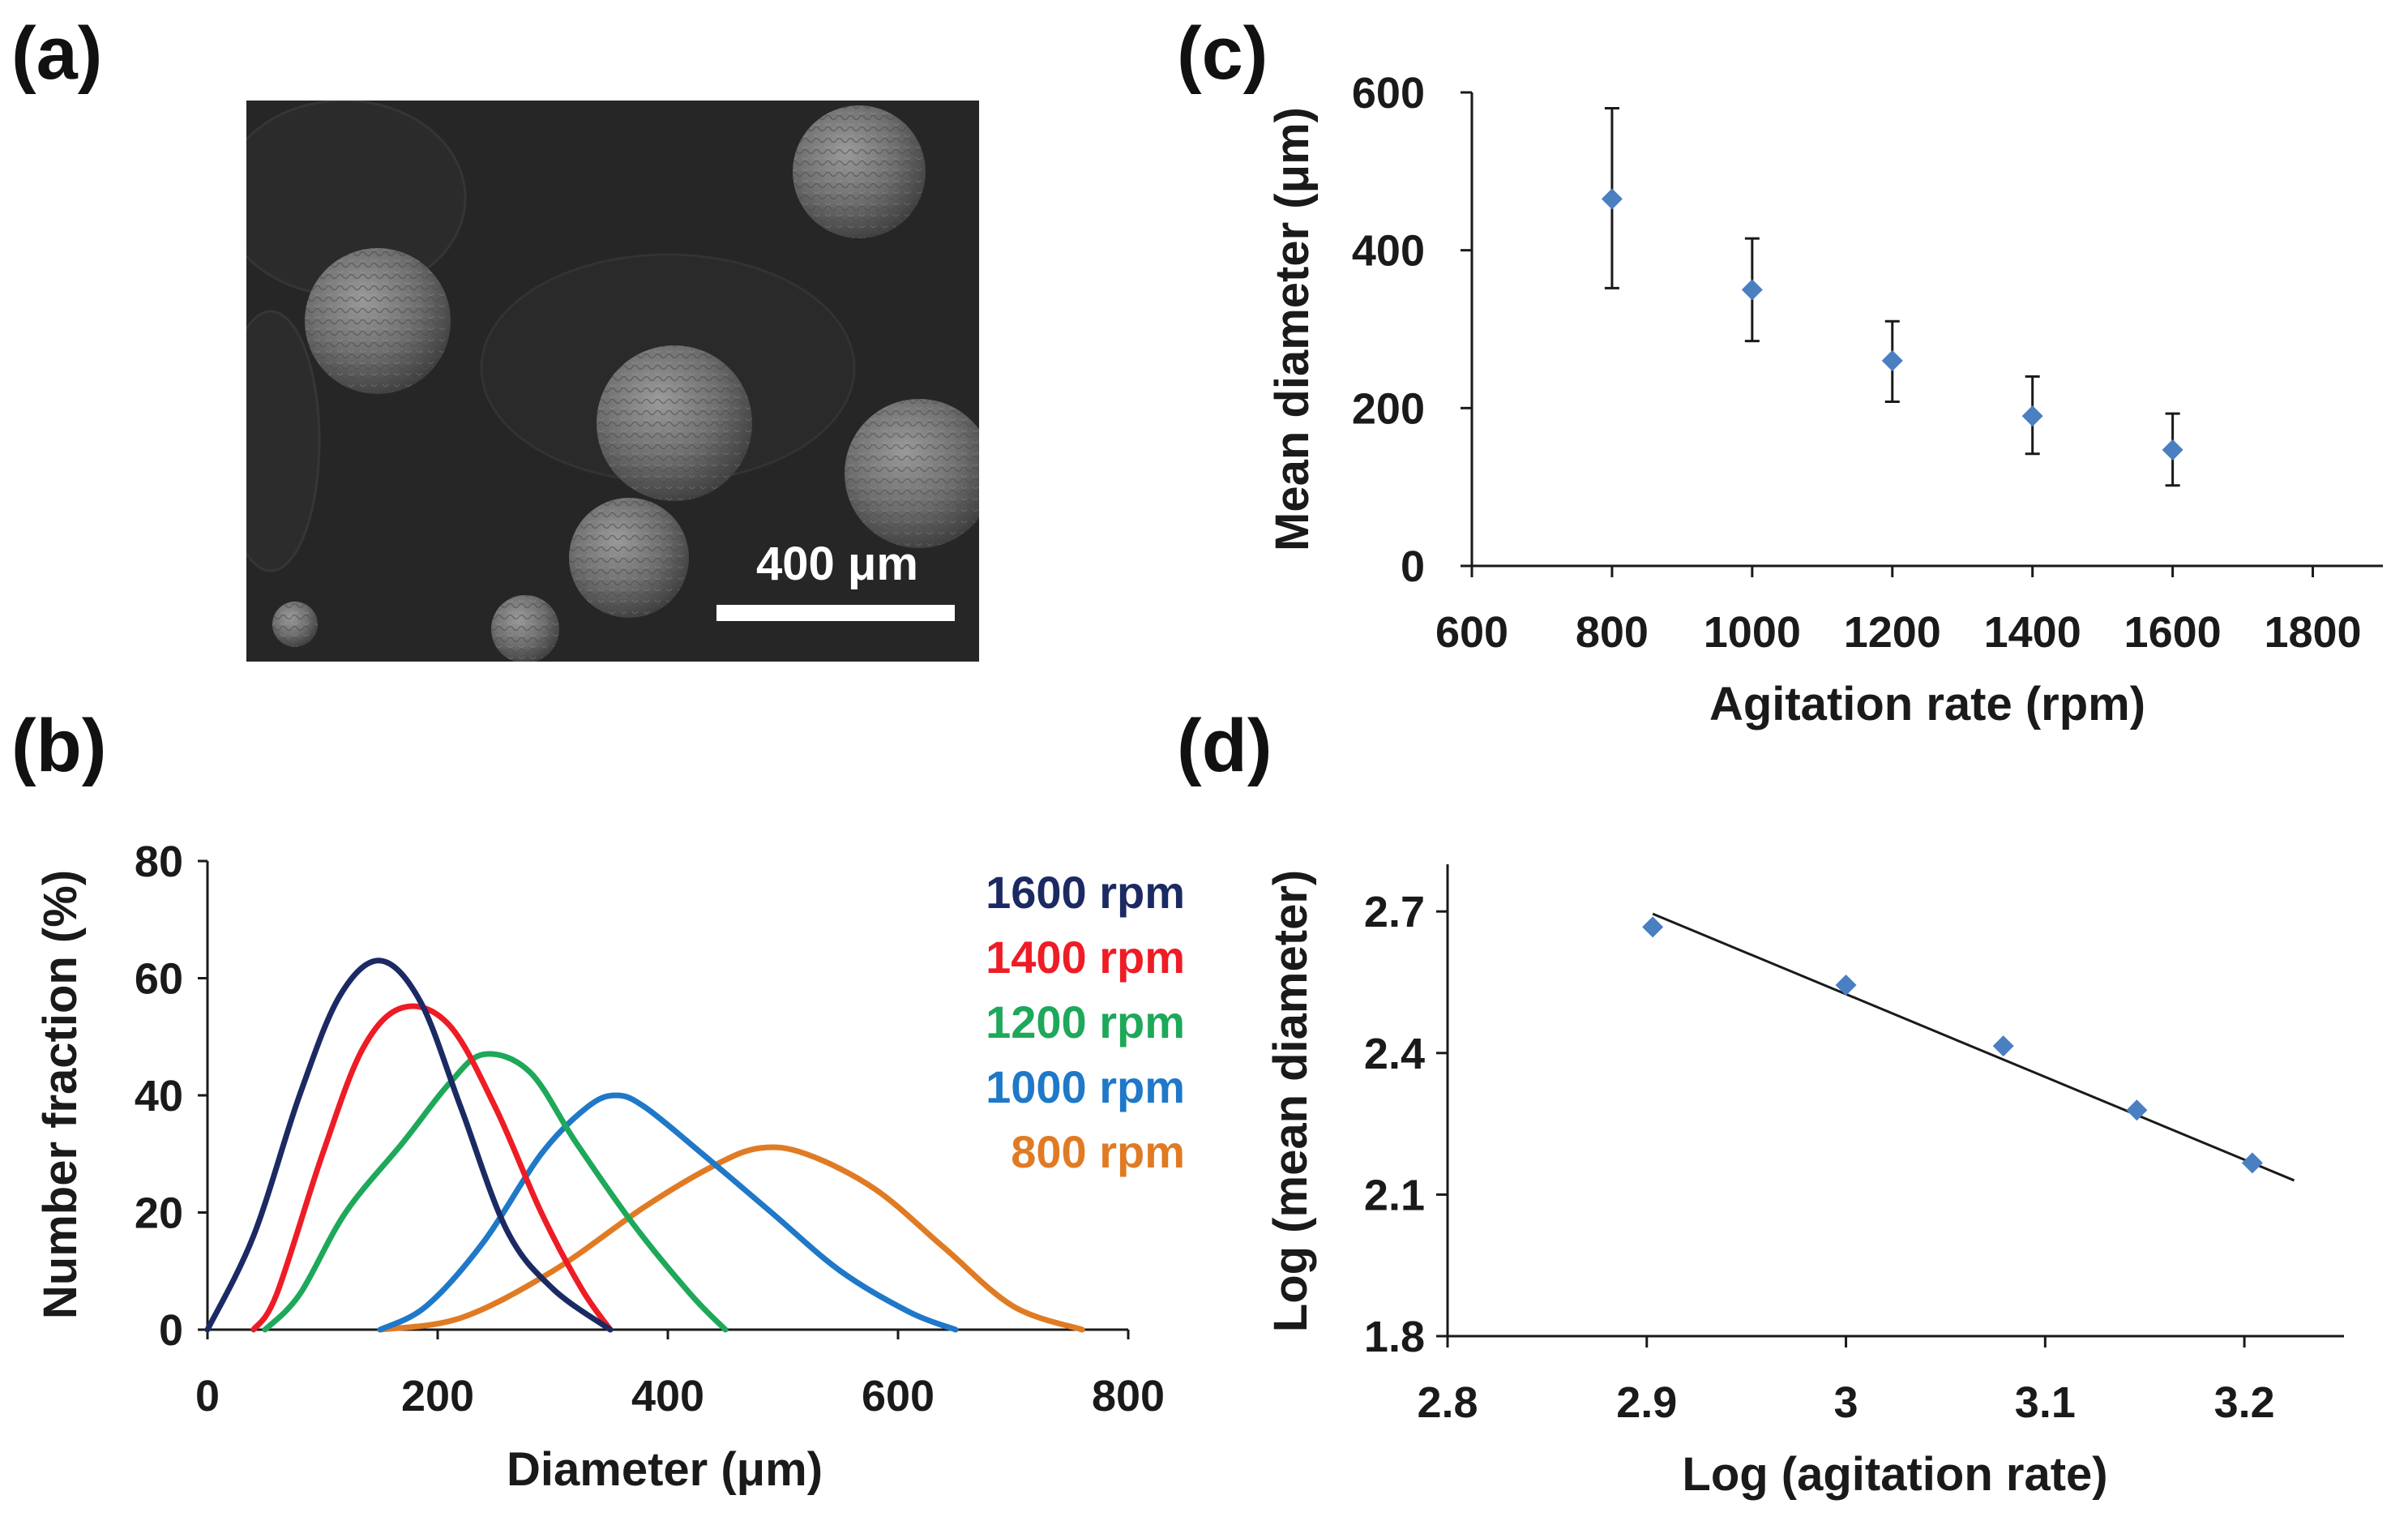  Describe the element at coordinates (667, 1396) in the screenshot. I see `x-tick-label: 400` at that location.